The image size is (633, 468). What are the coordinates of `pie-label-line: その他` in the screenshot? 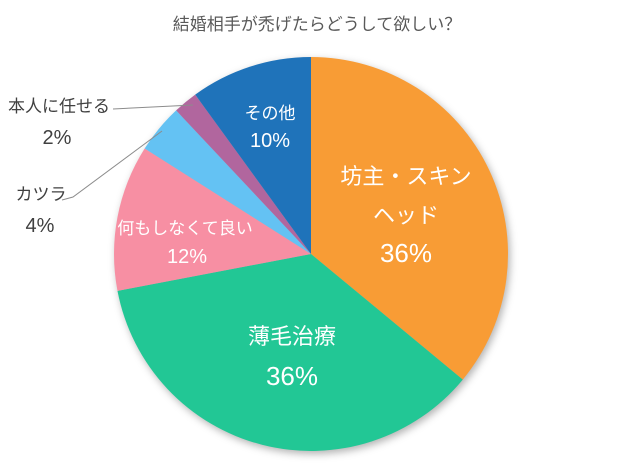 It's located at (270, 113).